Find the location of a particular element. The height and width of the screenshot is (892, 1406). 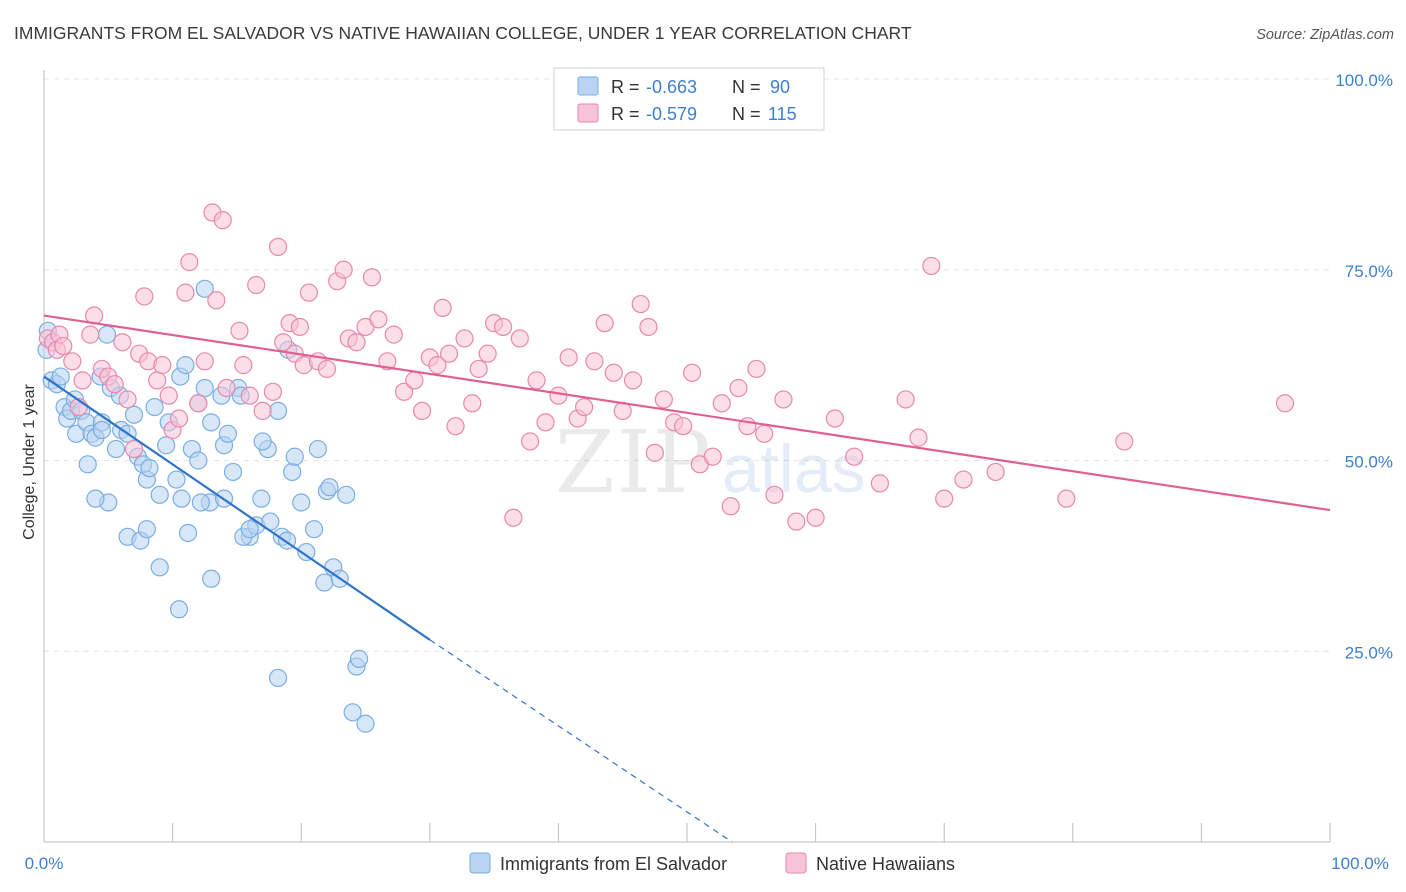

stats-n-value-2: 115 is located at coordinates (782, 114).